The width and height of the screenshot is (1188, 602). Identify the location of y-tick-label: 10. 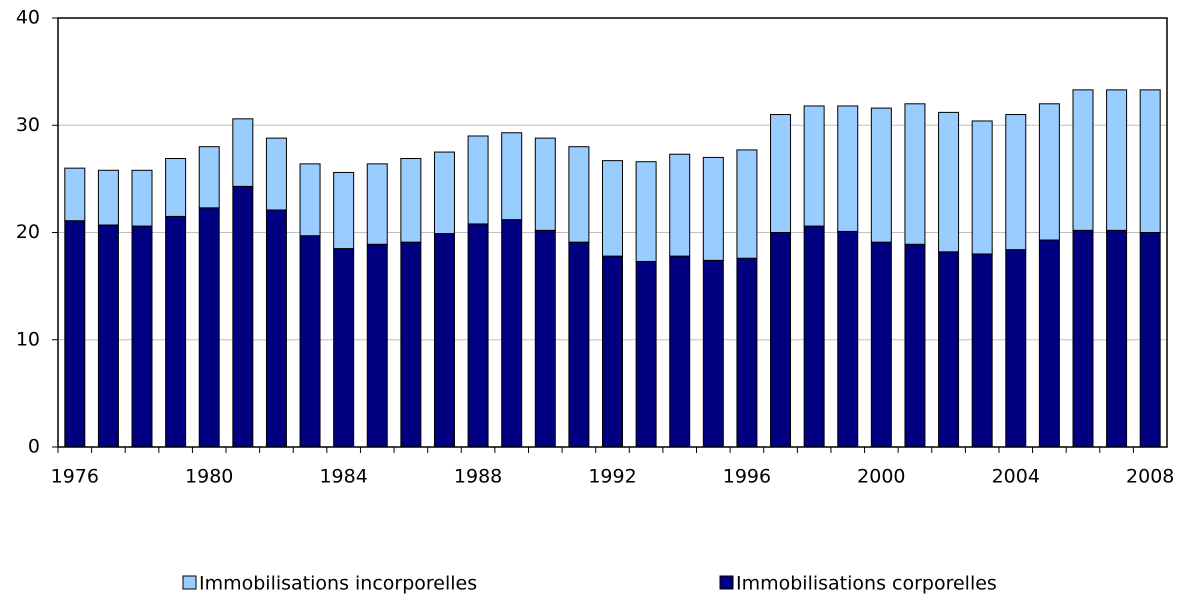
(28, 339).